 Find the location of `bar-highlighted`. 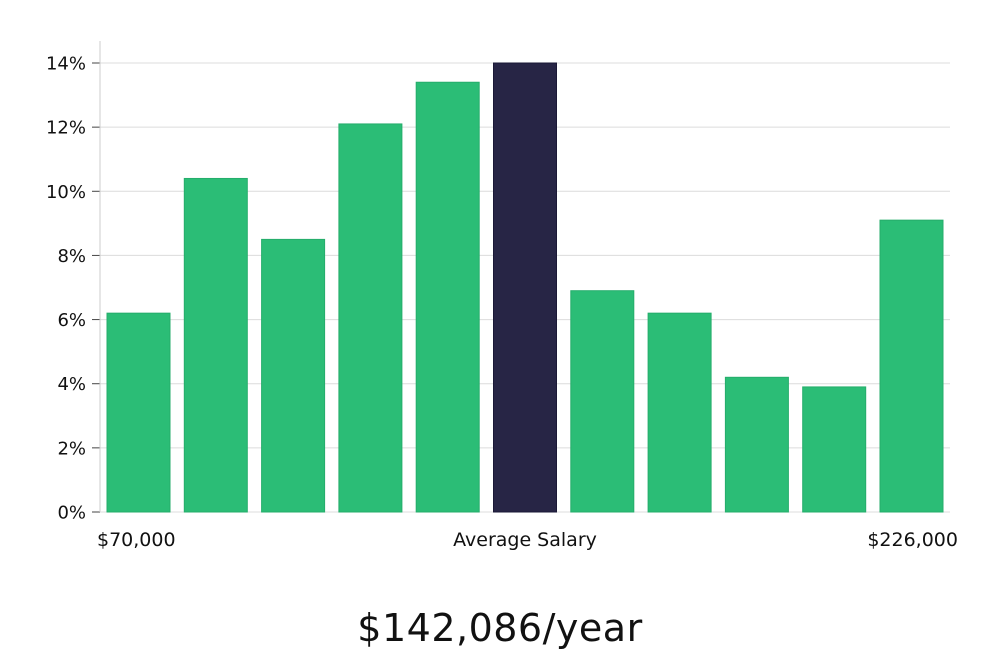

bar-highlighted is located at coordinates (525, 287).